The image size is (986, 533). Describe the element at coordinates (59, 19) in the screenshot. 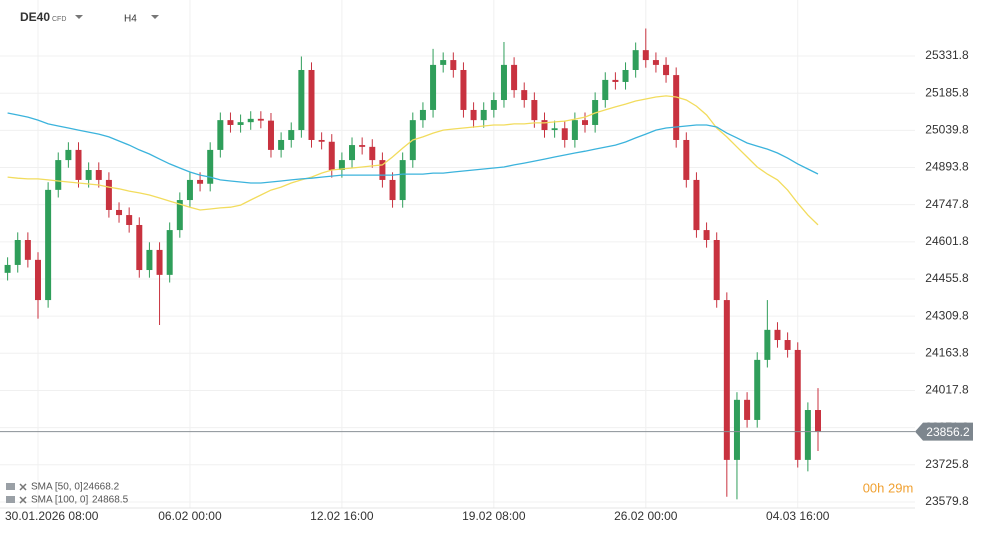

I see `symbol-kind: CFD` at that location.